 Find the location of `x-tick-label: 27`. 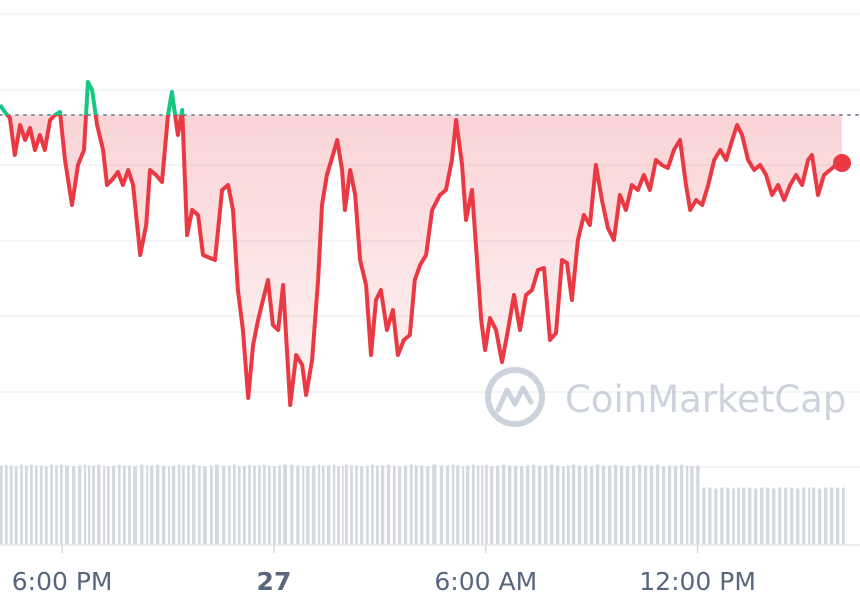

x-tick-label: 27 is located at coordinates (274, 581).